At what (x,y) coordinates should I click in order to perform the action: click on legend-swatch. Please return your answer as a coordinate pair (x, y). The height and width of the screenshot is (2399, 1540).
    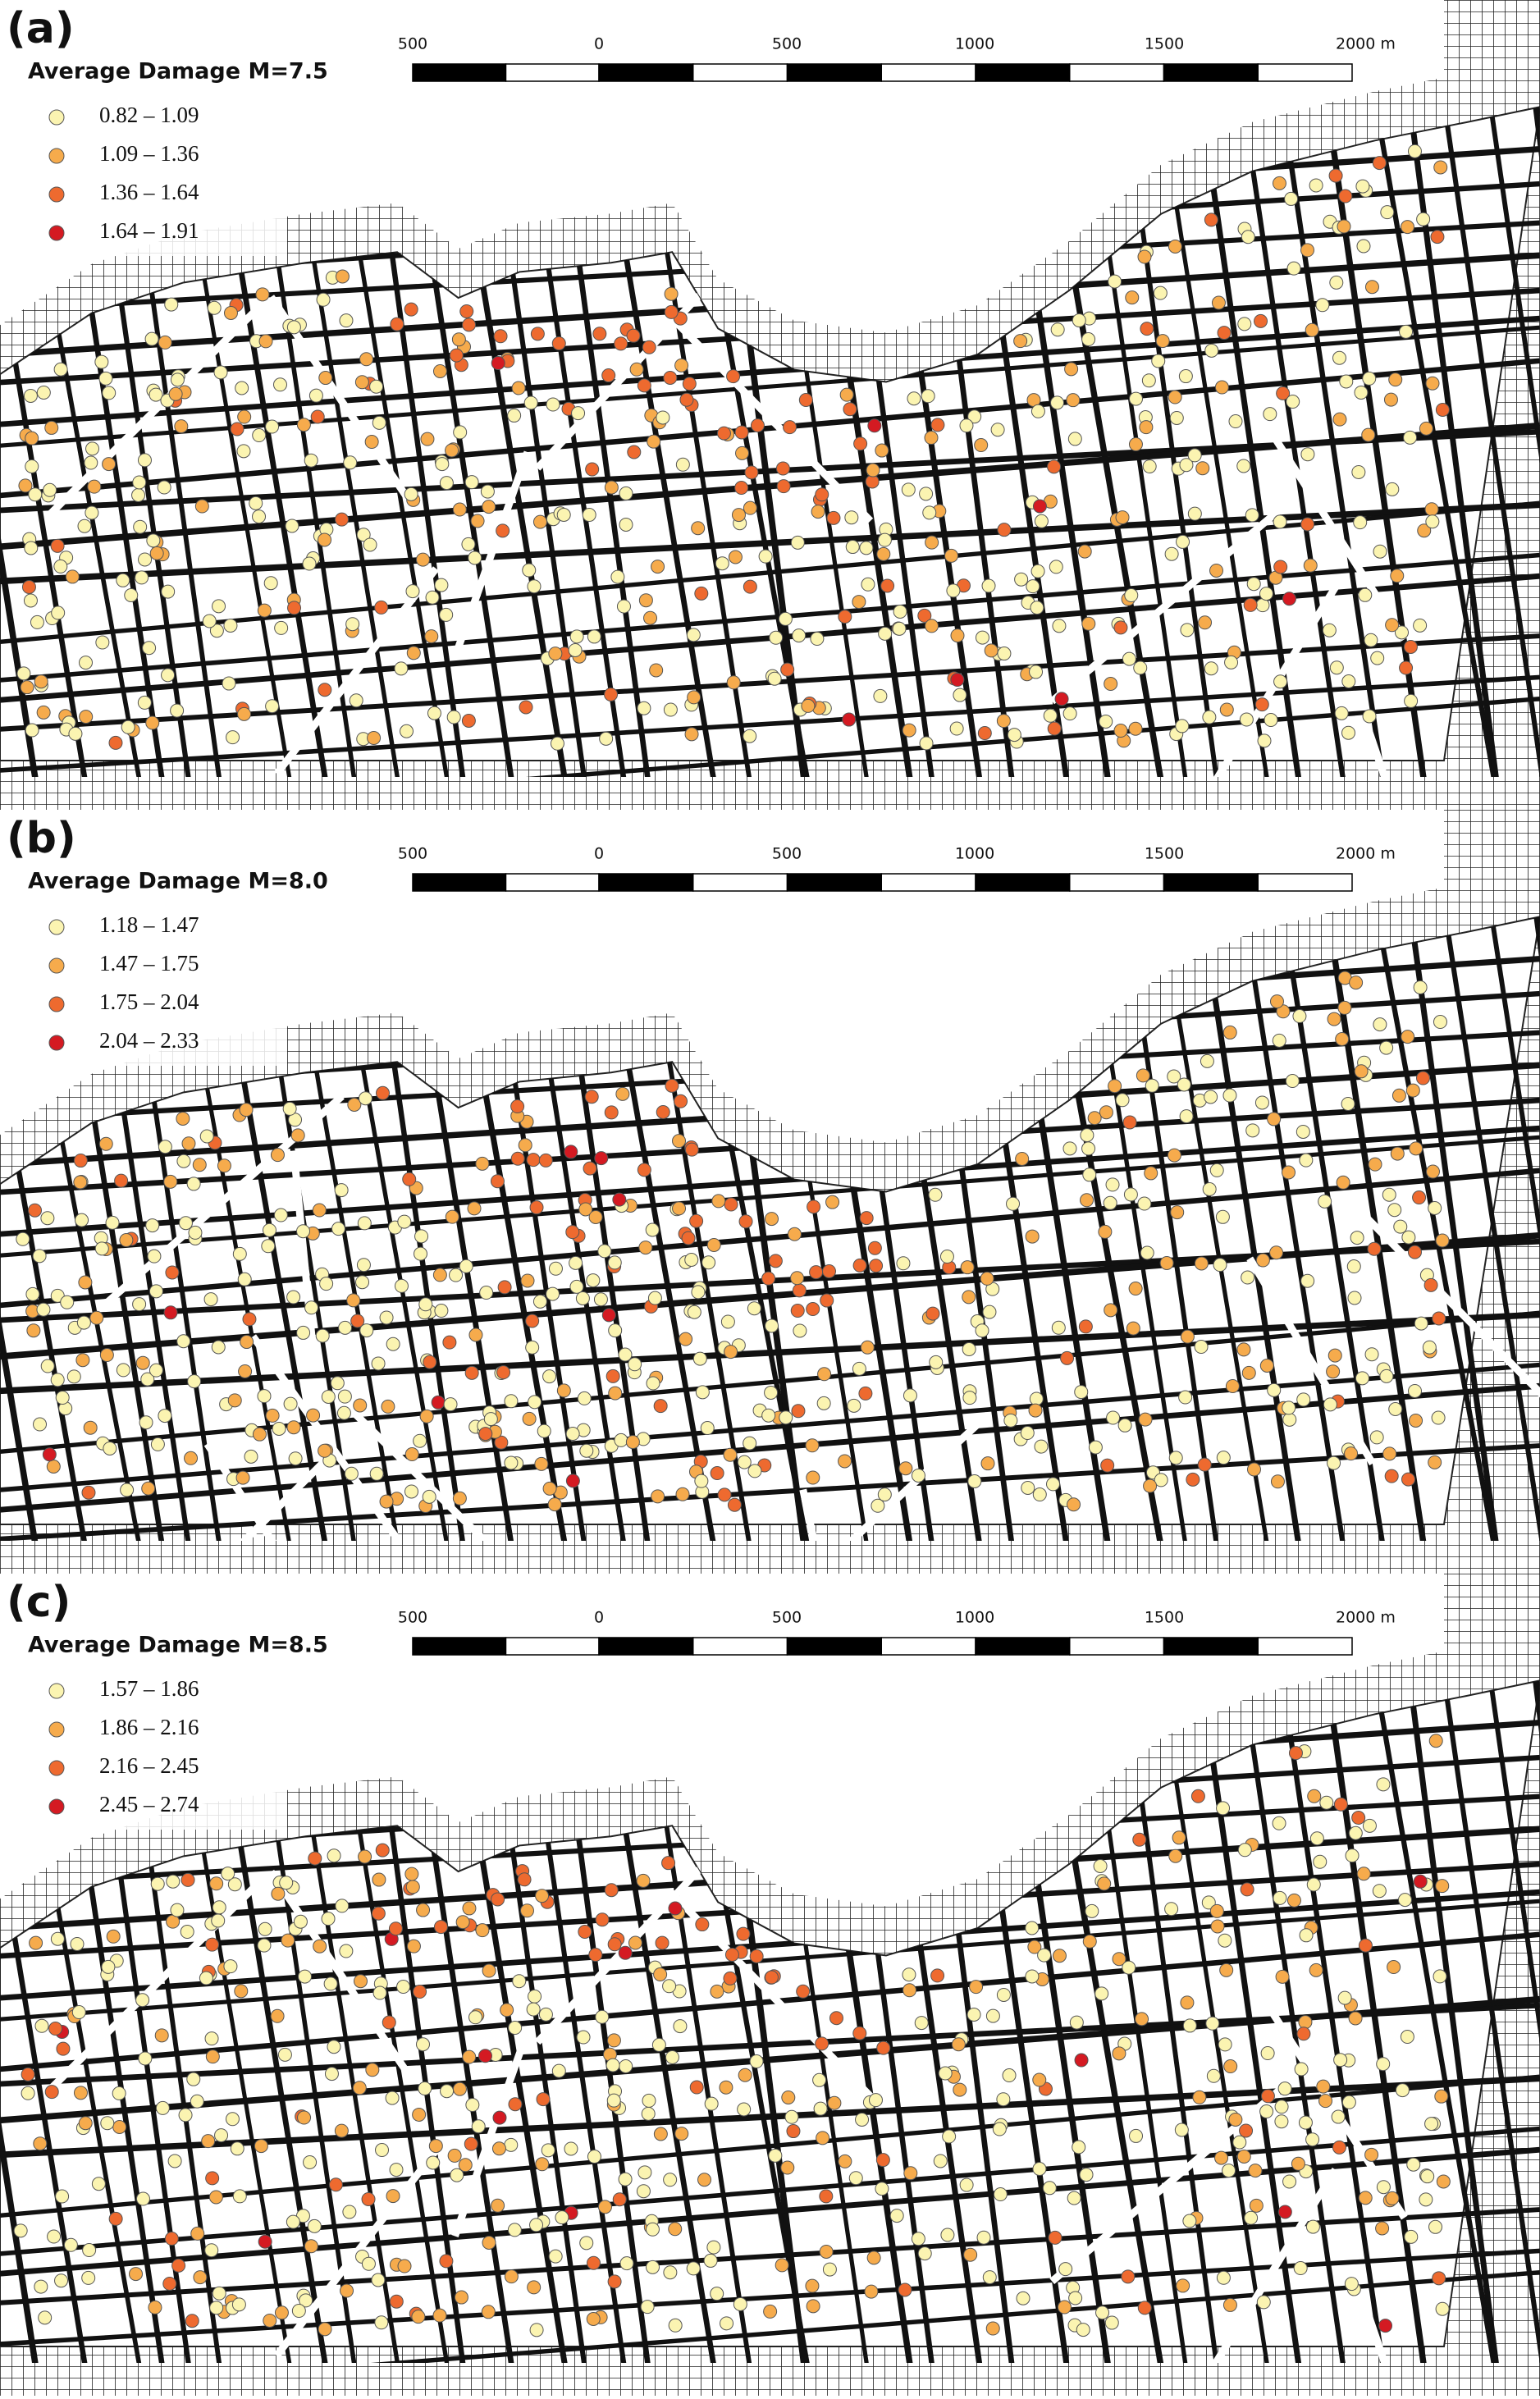
    Looking at the image, I should click on (56, 1043).